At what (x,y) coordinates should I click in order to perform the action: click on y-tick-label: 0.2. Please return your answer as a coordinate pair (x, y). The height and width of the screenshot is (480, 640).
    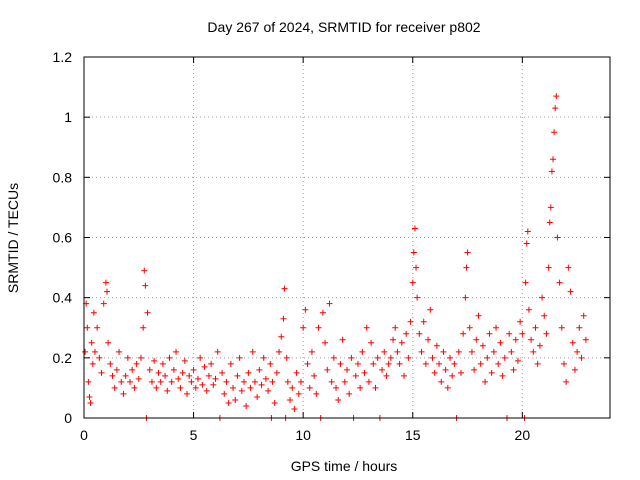
    Looking at the image, I should click on (63, 358).